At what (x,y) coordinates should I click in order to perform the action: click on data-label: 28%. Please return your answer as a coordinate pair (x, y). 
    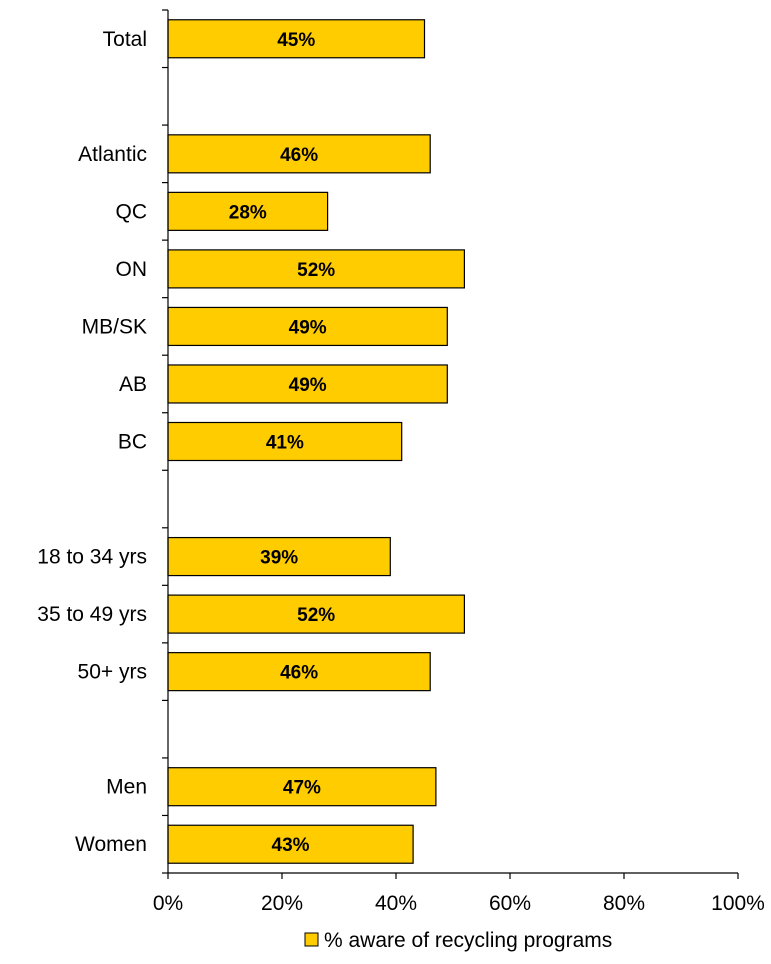
    Looking at the image, I should click on (248, 212).